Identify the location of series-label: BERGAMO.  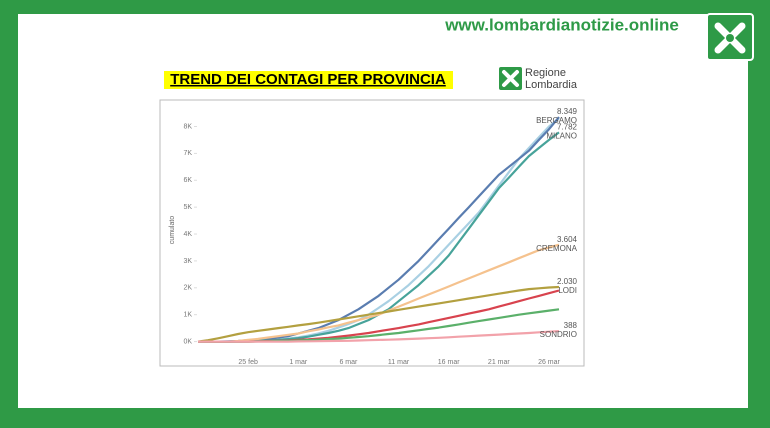
(556, 120).